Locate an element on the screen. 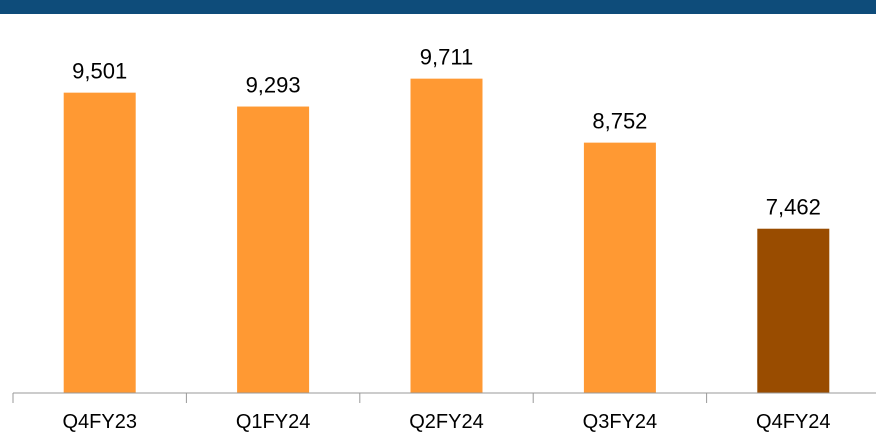  x-tick-label: Q4FY23 is located at coordinates (99, 422).